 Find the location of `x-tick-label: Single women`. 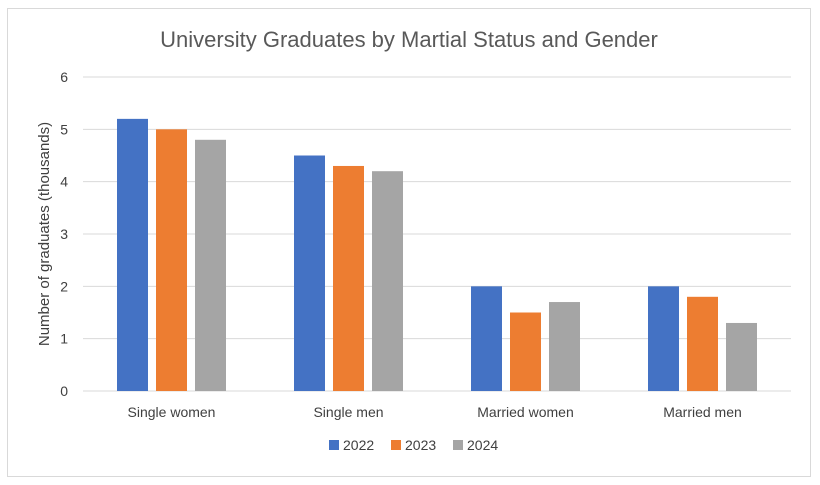

x-tick-label: Single women is located at coordinates (172, 412).